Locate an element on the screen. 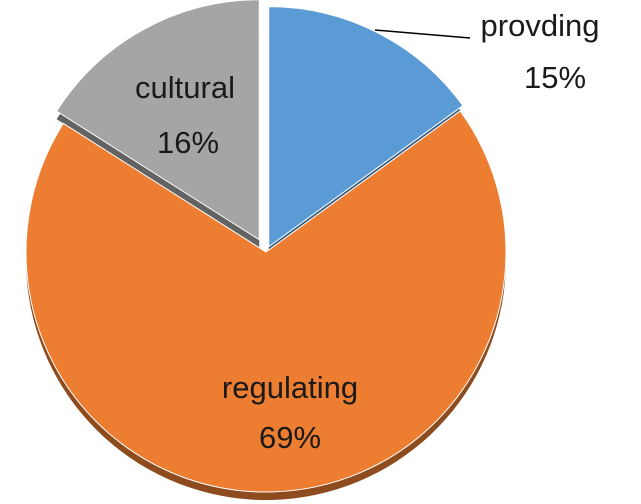  slice-label: regulating is located at coordinates (290, 387).